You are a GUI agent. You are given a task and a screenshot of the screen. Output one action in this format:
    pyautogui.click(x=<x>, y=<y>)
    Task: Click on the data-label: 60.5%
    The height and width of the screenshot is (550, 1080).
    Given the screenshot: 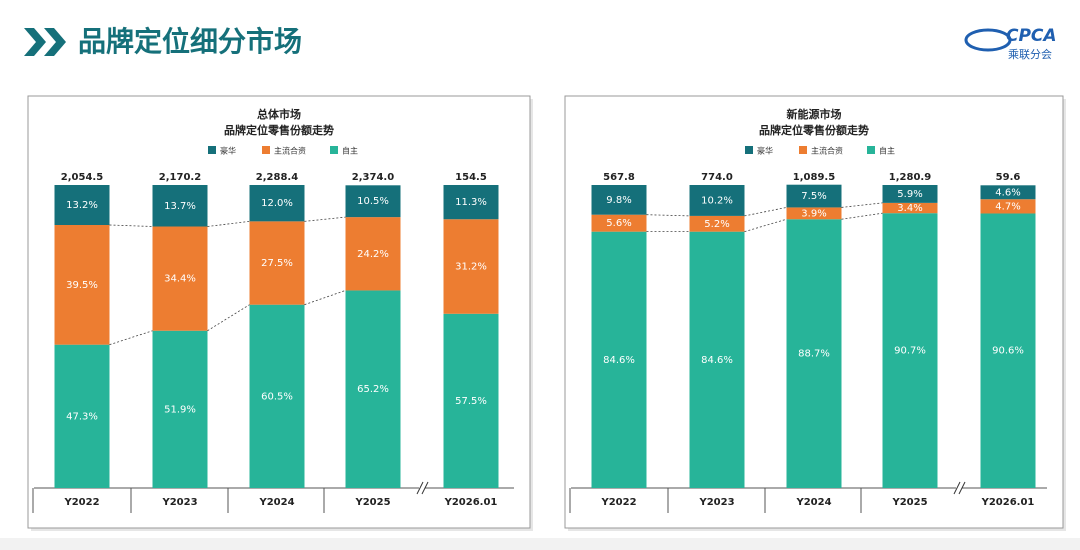 What is the action you would take?
    pyautogui.click(x=277, y=396)
    